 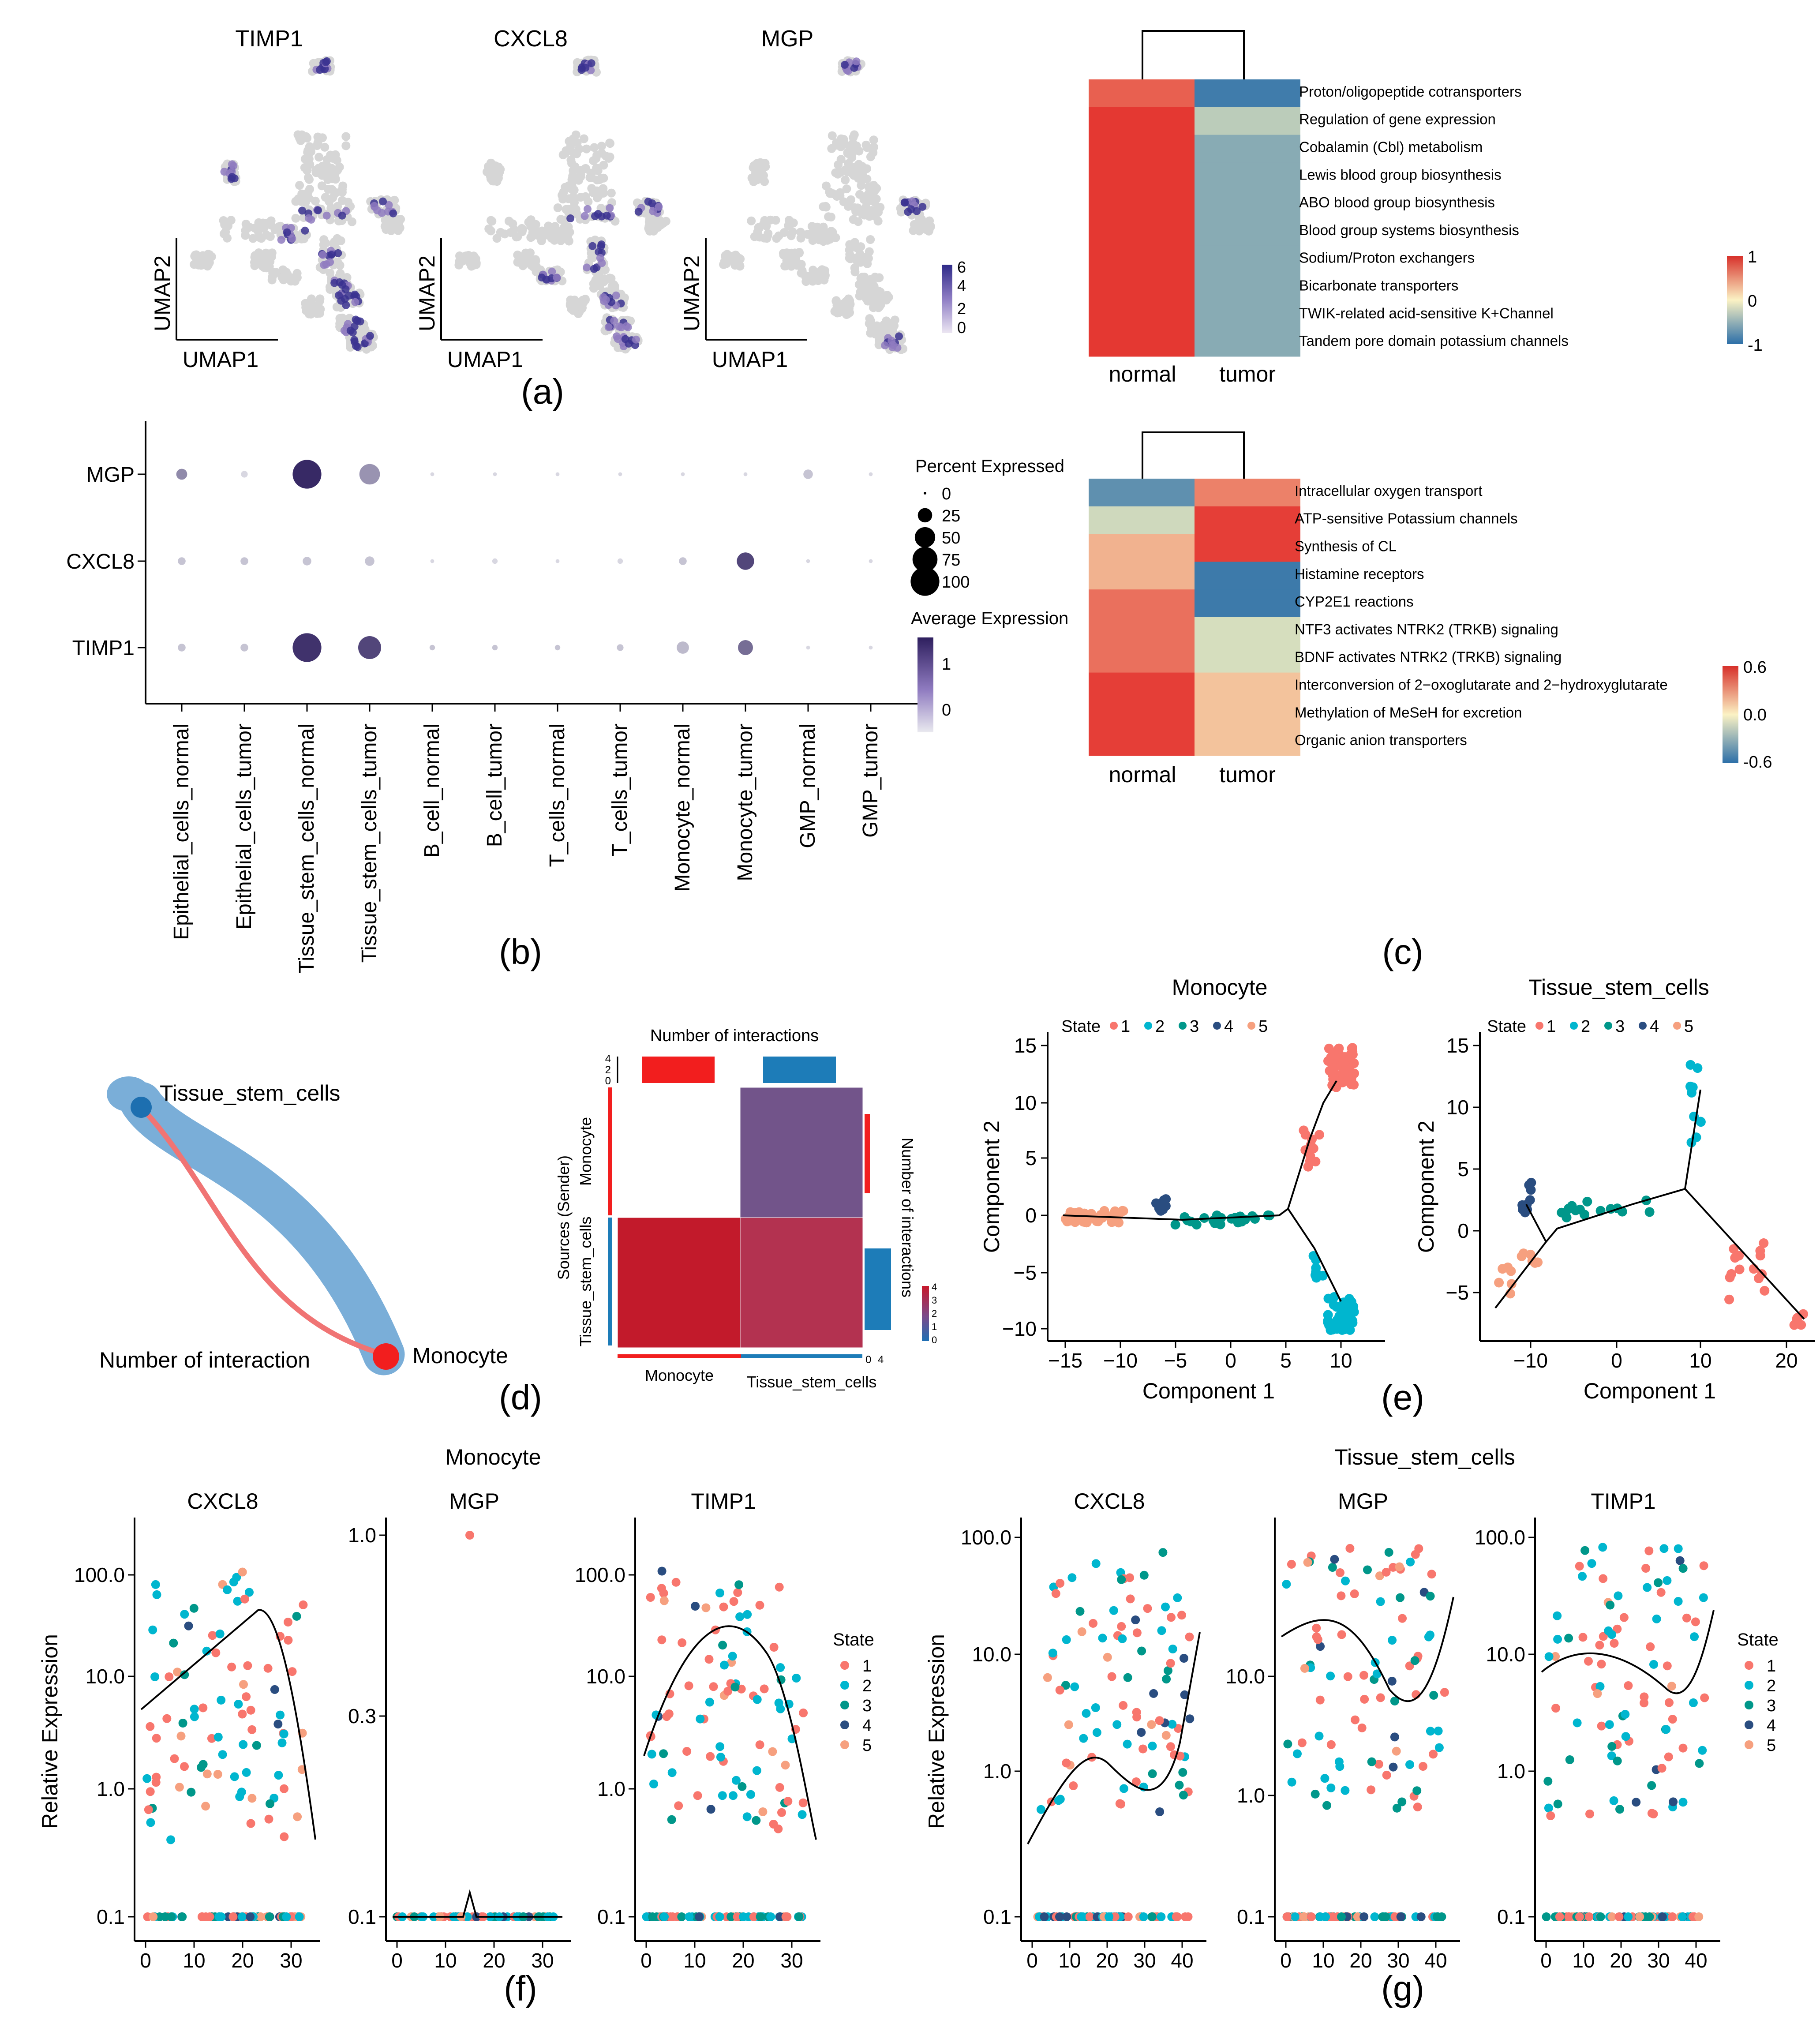 I want to click on dotplot-size-dot, so click(x=925, y=493).